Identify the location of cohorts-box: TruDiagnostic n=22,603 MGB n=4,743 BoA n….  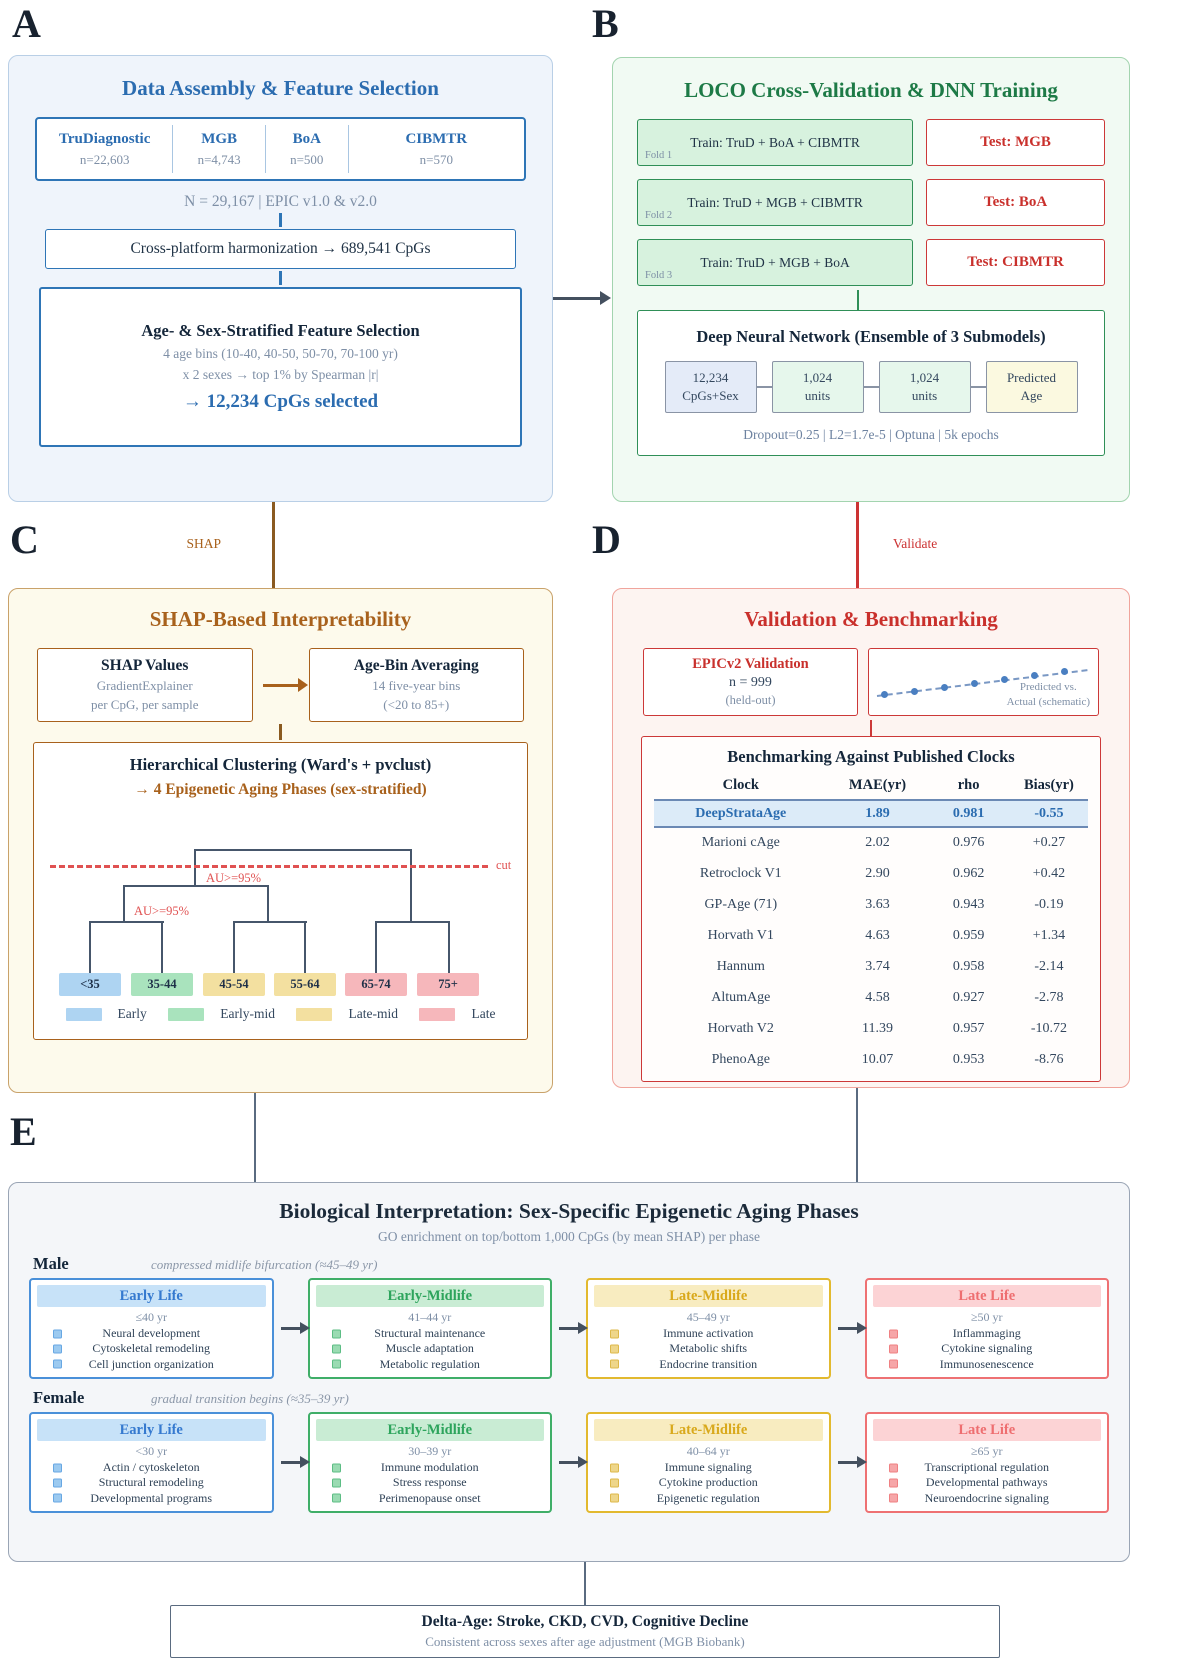
(280, 149).